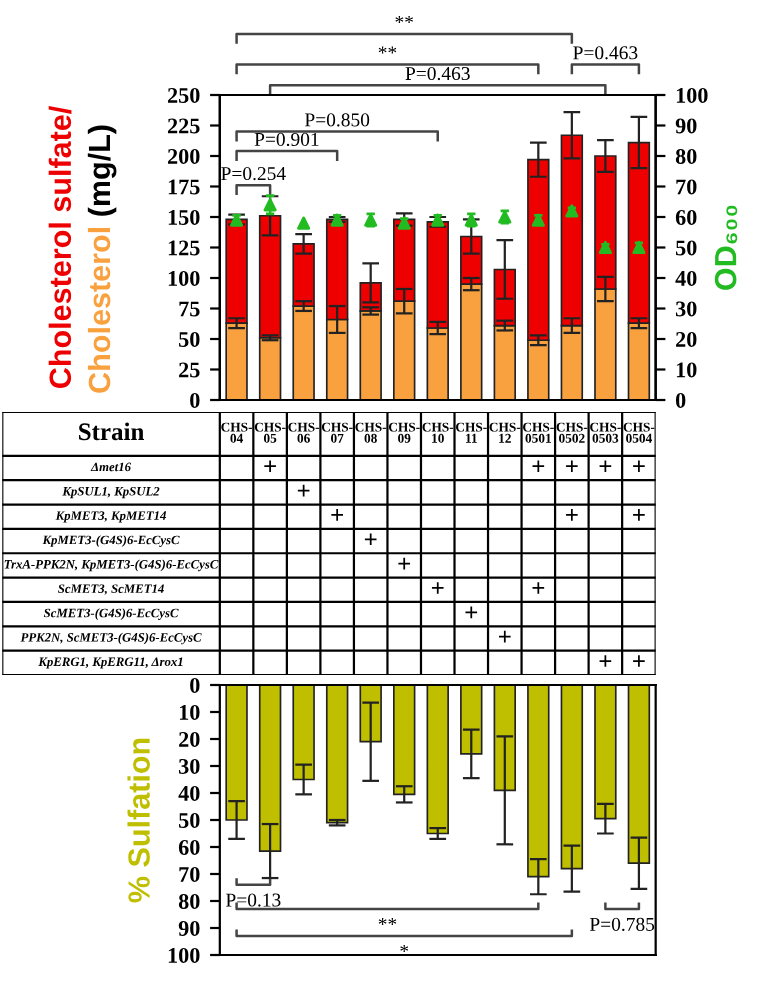  I want to click on y2-tick-label: 40, so click(686, 278).